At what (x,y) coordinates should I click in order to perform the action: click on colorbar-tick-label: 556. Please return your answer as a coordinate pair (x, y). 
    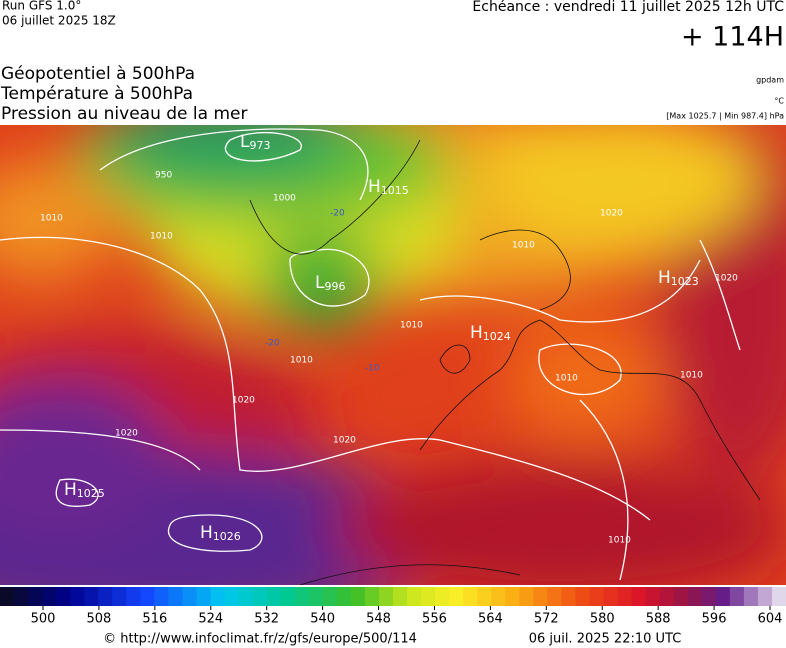
    Looking at the image, I should click on (434, 619).